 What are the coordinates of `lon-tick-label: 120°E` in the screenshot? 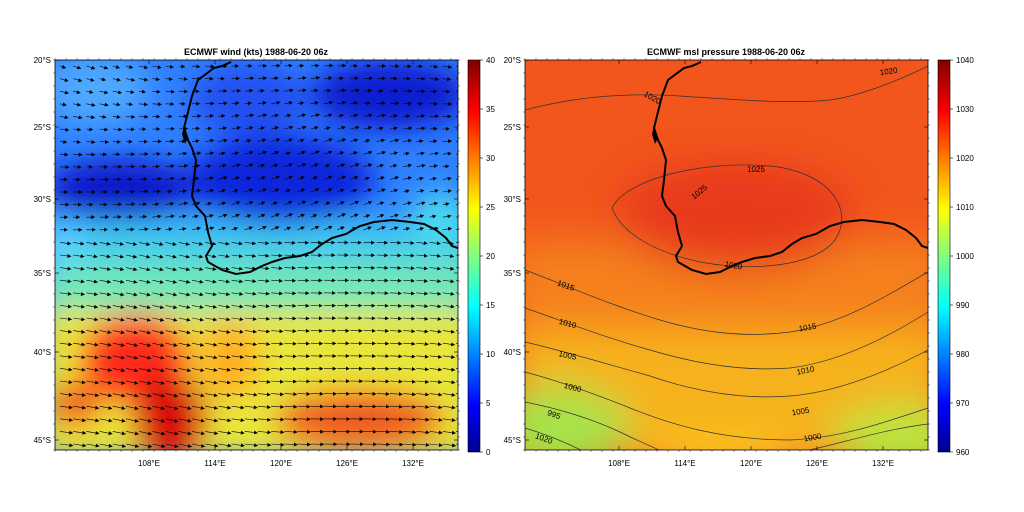 It's located at (281, 463).